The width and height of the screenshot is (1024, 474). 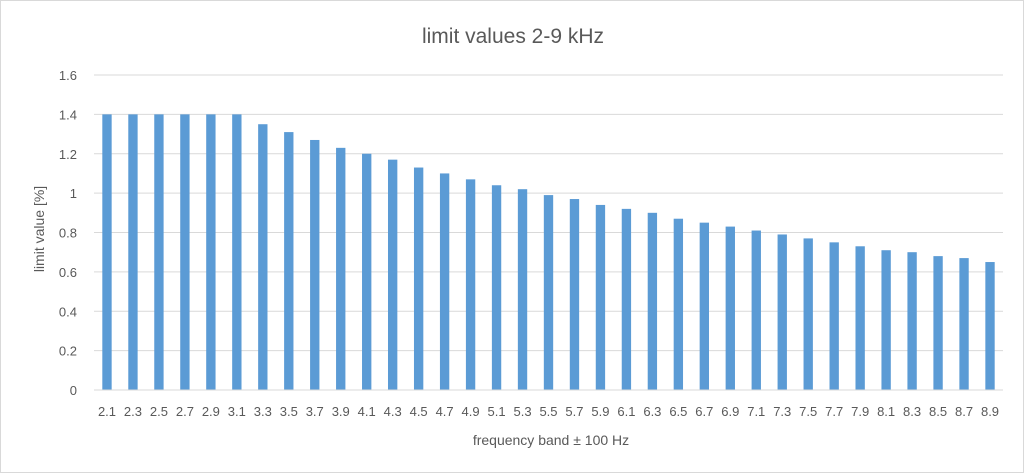 What do you see at coordinates (782, 312) in the screenshot?
I see `bar-7.3` at bounding box center [782, 312].